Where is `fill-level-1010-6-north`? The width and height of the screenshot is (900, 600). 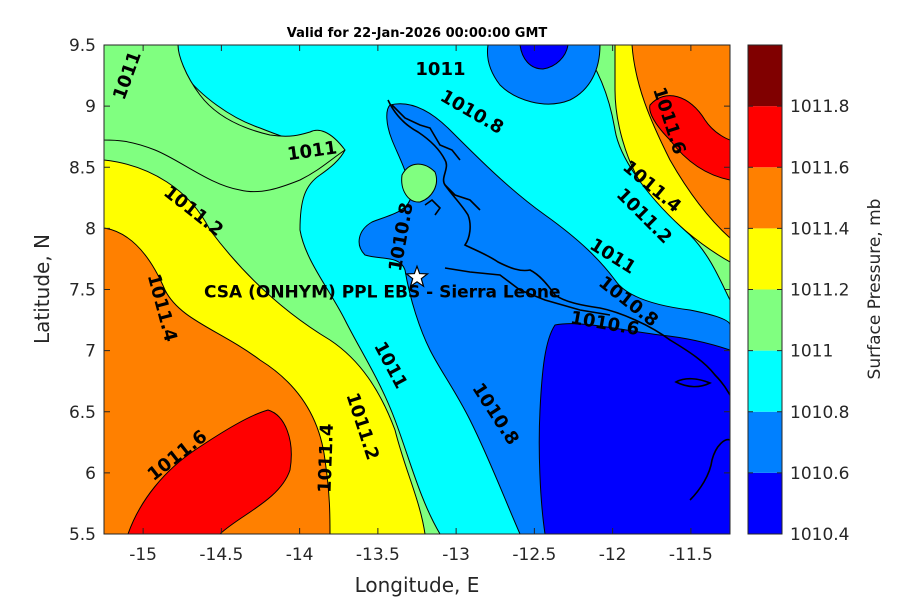
fill-level-1010-6-north is located at coordinates (544, 75).